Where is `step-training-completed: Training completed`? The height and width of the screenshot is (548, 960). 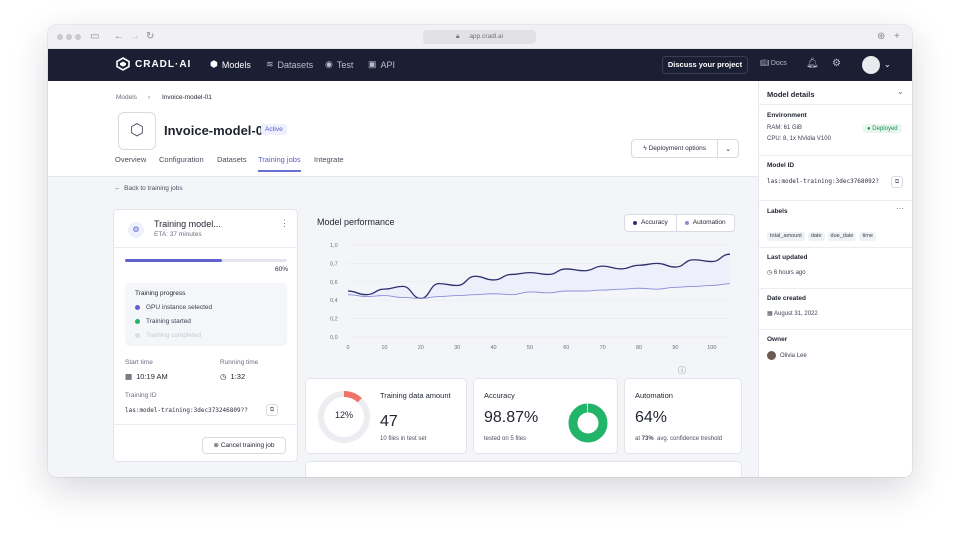
step-training-completed: Training completed is located at coordinates (168, 335).